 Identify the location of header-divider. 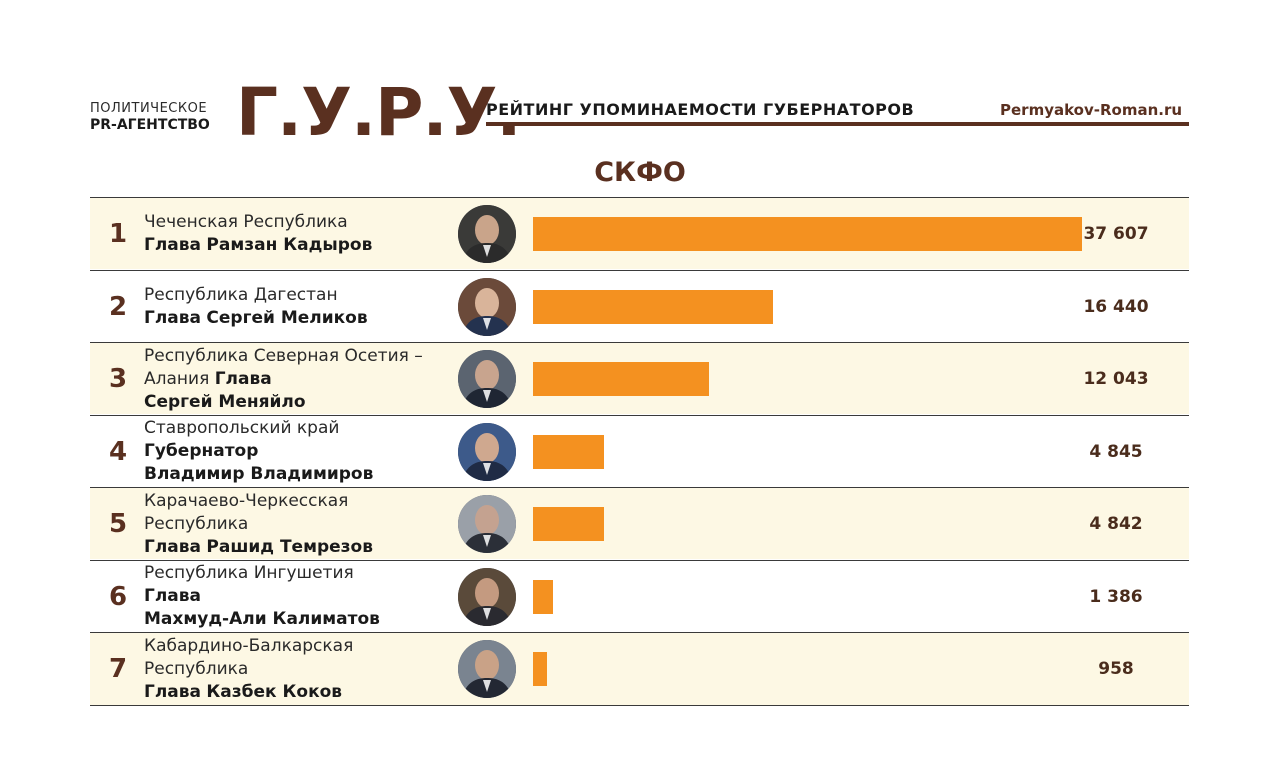
(837, 124).